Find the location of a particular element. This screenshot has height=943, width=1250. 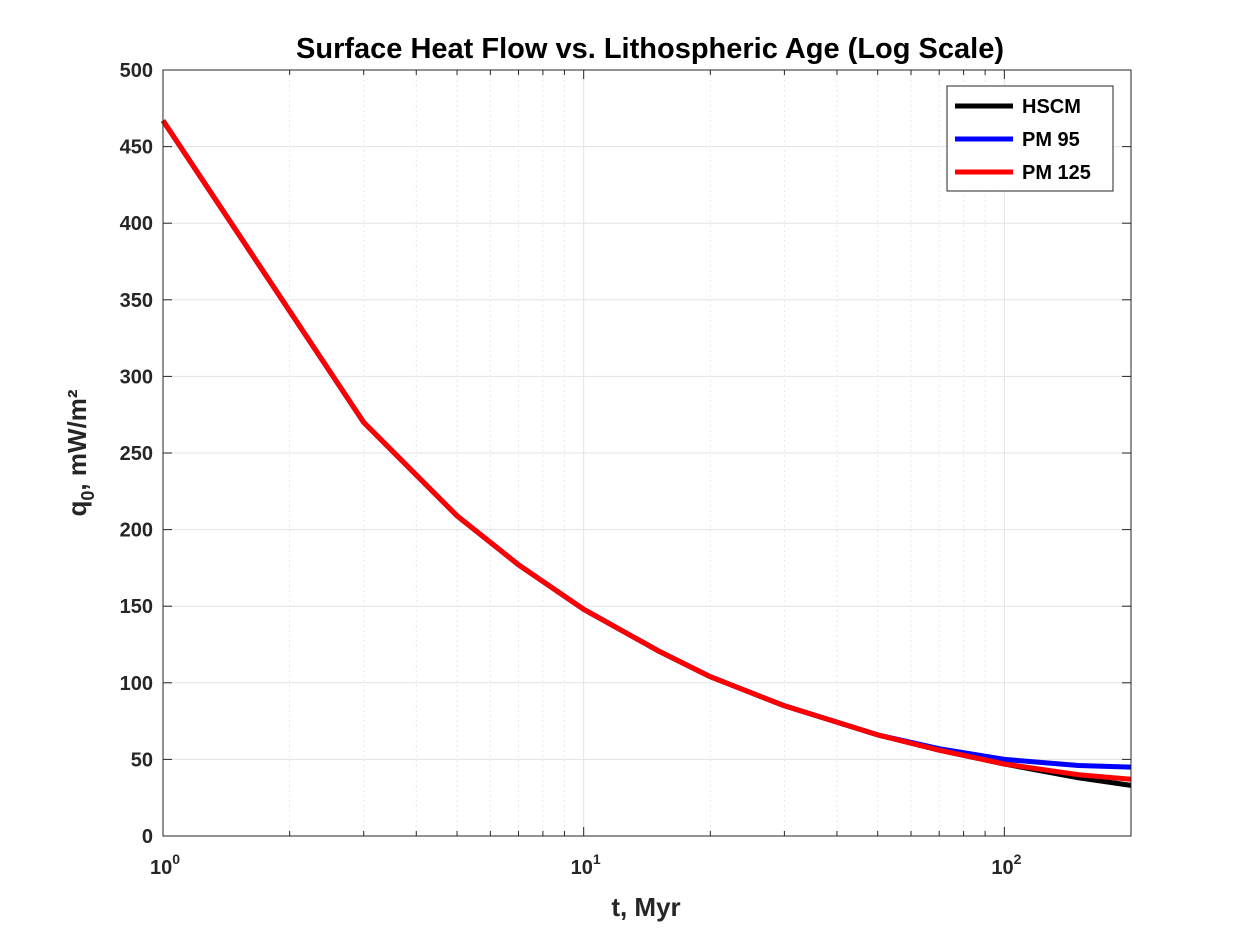

y-tick-label: 0 is located at coordinates (147, 837).